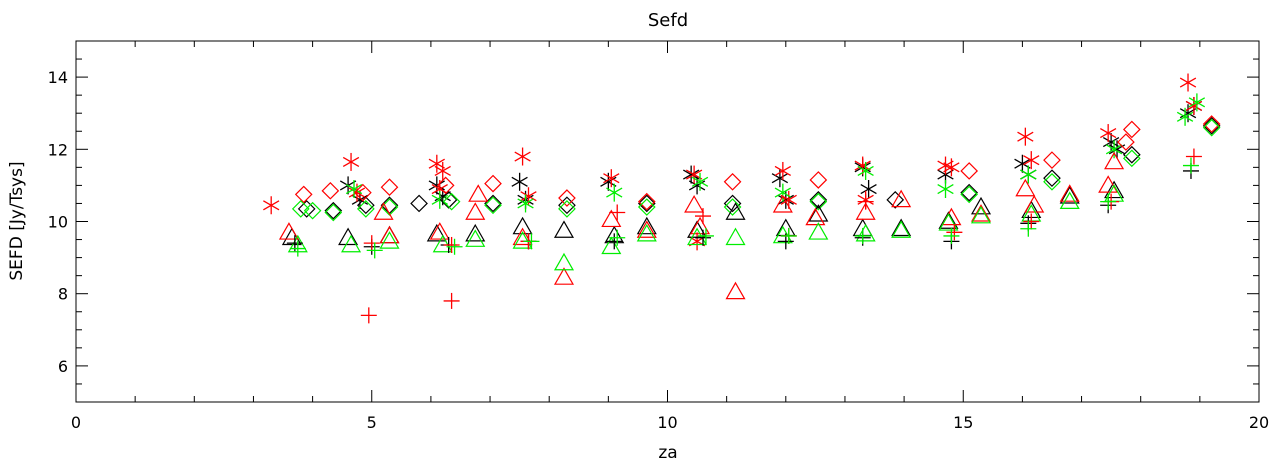 The width and height of the screenshot is (1286, 464). Describe the element at coordinates (63, 366) in the screenshot. I see `y-tick-label: 6` at that location.